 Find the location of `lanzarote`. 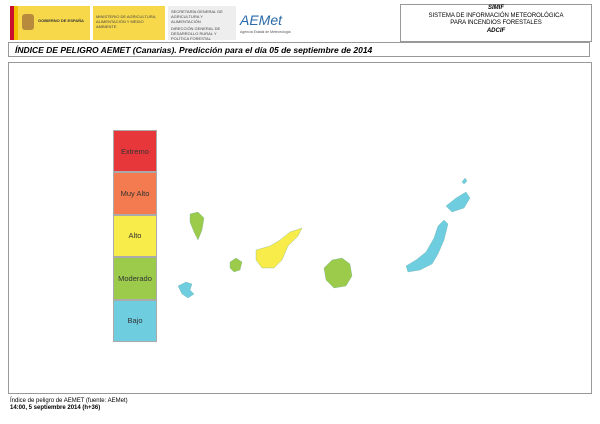

lanzarote is located at coordinates (458, 202).